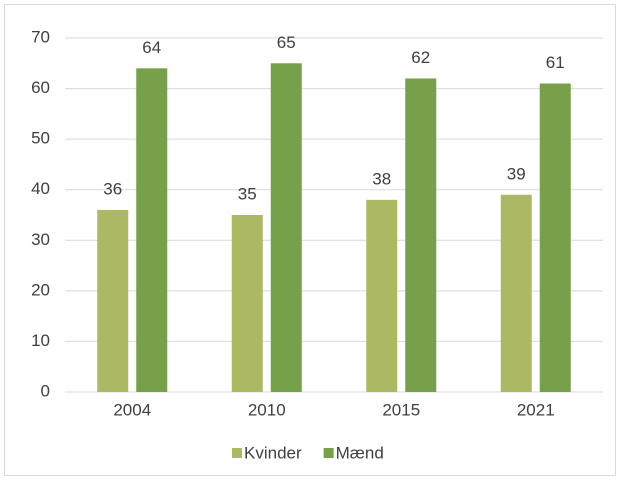  What do you see at coordinates (247, 193) in the screenshot?
I see `data-label: 35` at bounding box center [247, 193].